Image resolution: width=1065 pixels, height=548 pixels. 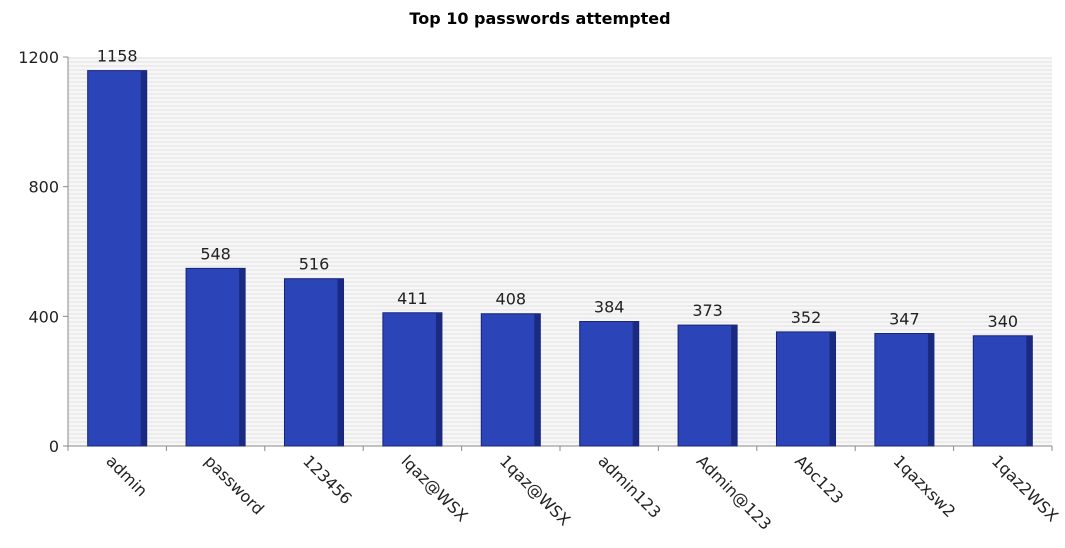 I want to click on data-label: 408, so click(x=511, y=299).